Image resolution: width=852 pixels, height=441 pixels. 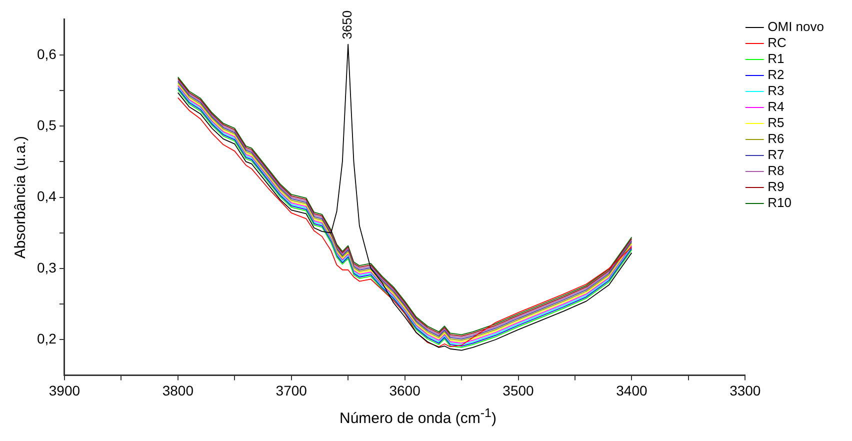 I want to click on legend-label: R9, so click(x=776, y=186).